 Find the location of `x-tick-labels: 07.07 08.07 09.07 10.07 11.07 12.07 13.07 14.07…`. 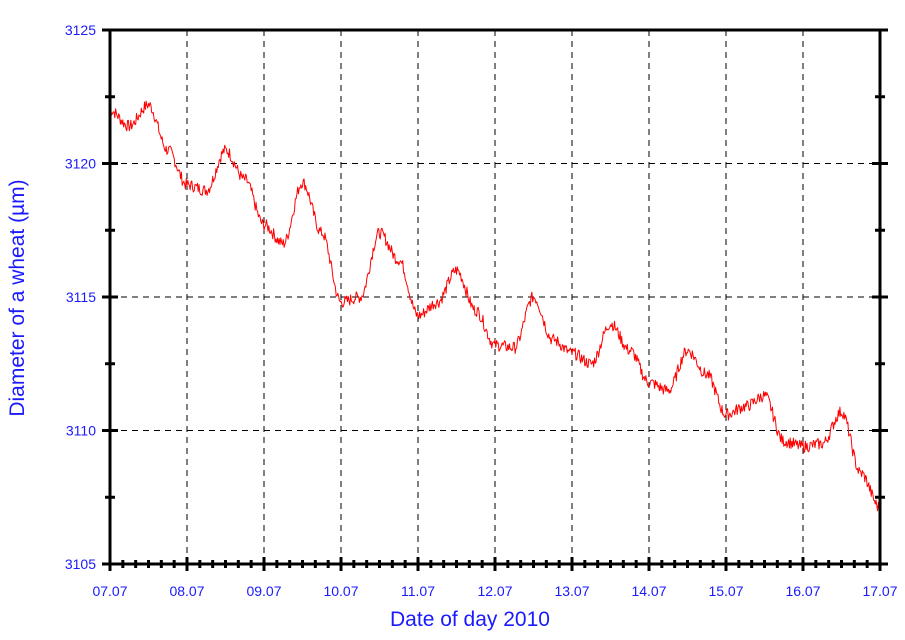

x-tick-labels: 07.07 08.07 09.07 10.07 11.07 12.07 13.07 14.07… is located at coordinates (494, 591).